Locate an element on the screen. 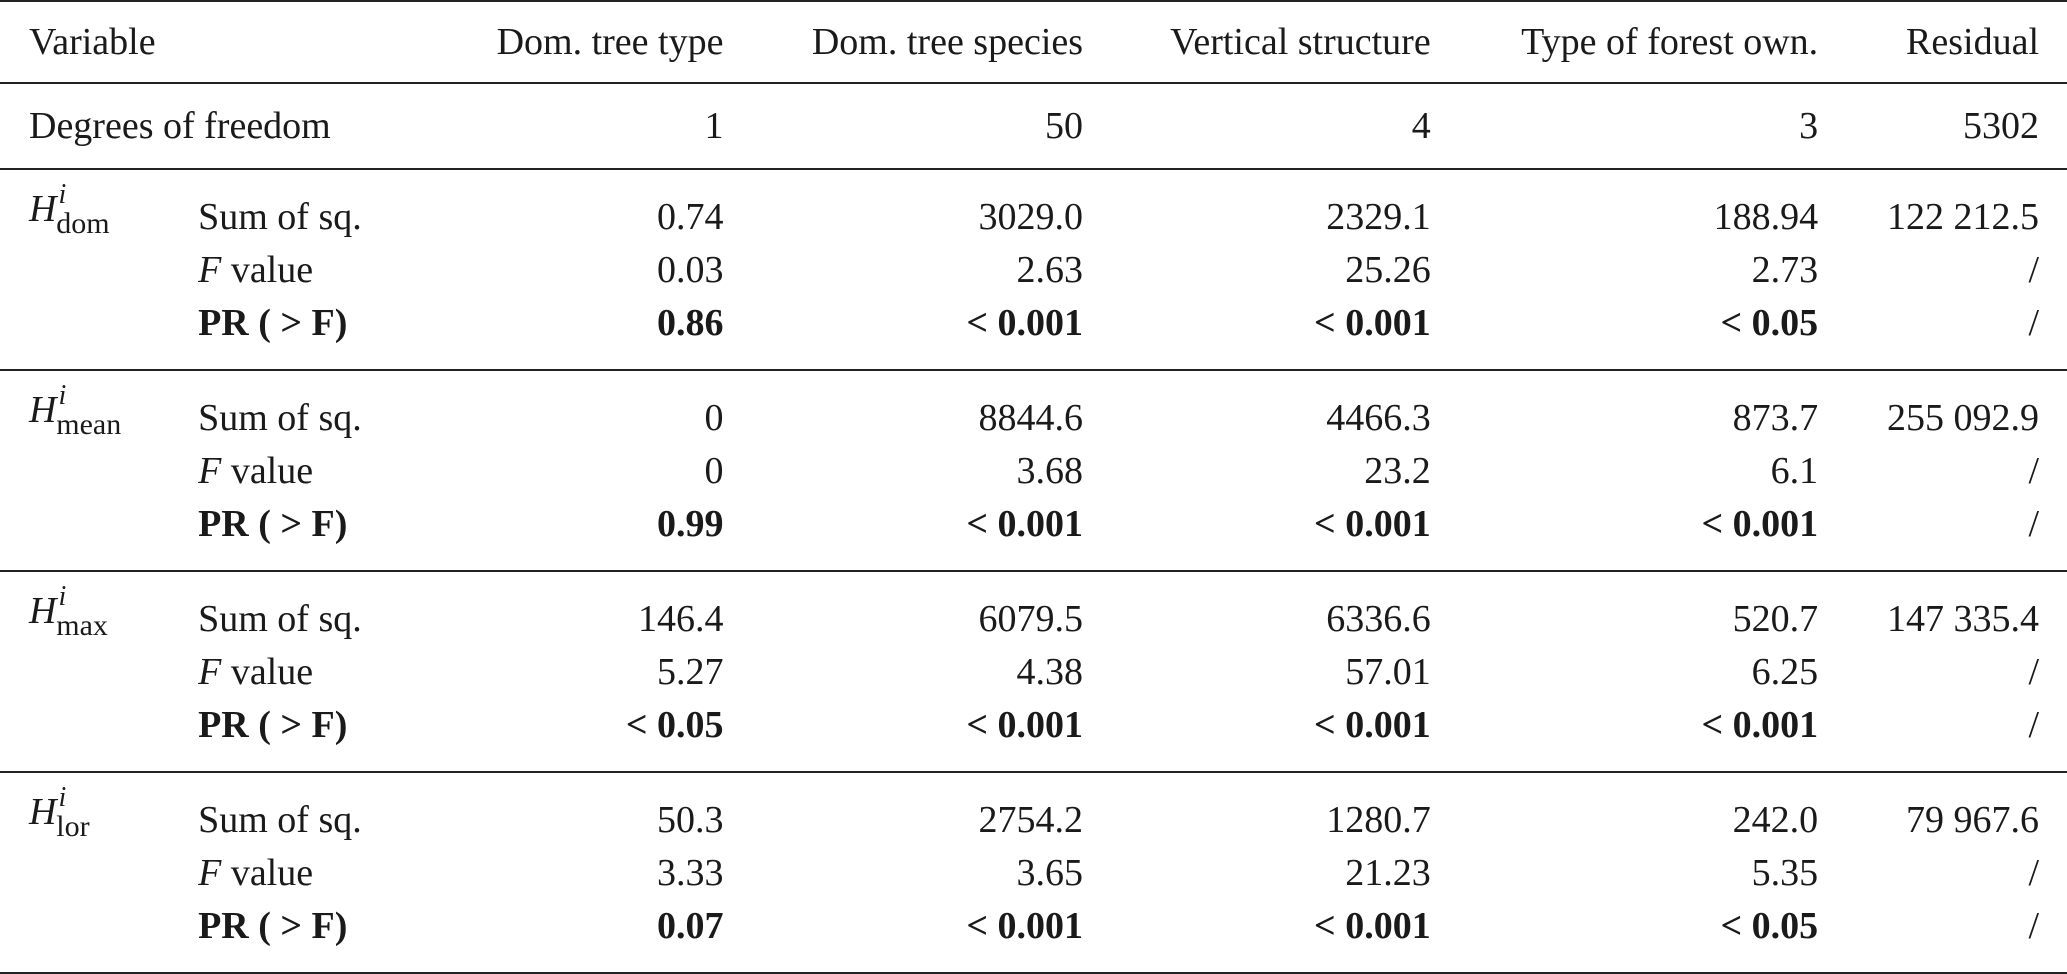 The height and width of the screenshot is (974, 2067). table-cell: 25.26 is located at coordinates (1388, 269).